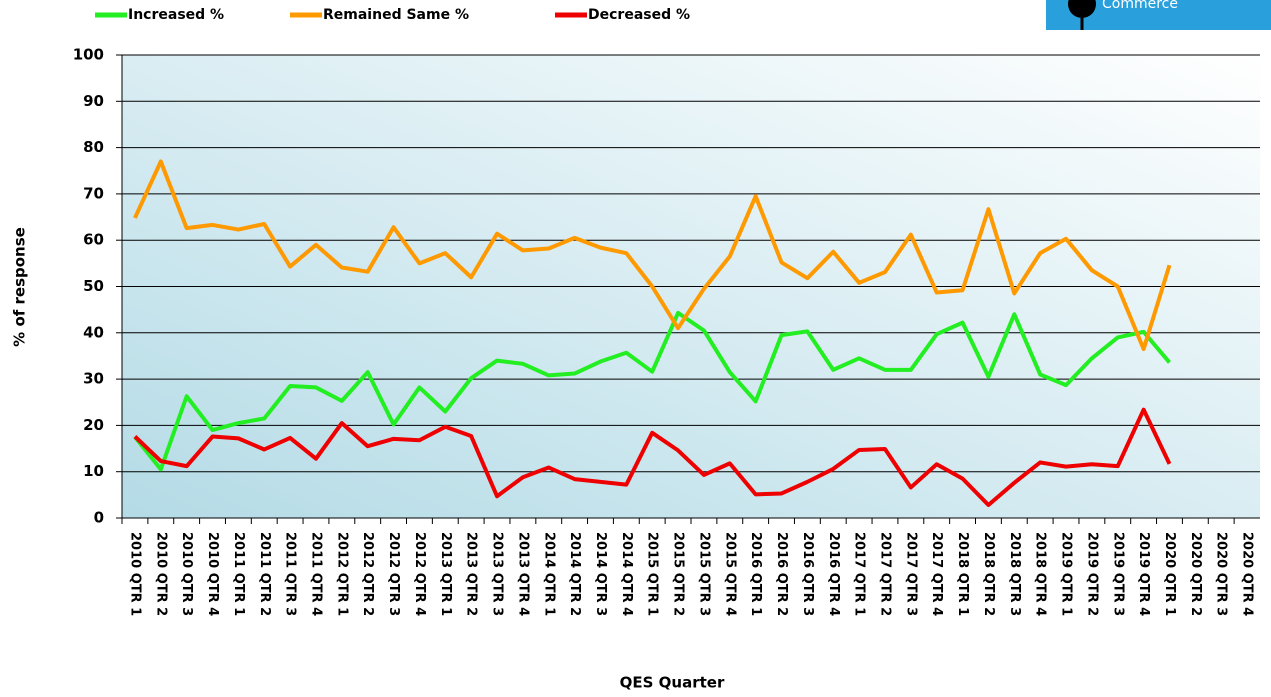  Describe the element at coordinates (910, 574) in the screenshot. I see `x-tick-label: 2017 QTR 3` at that location.